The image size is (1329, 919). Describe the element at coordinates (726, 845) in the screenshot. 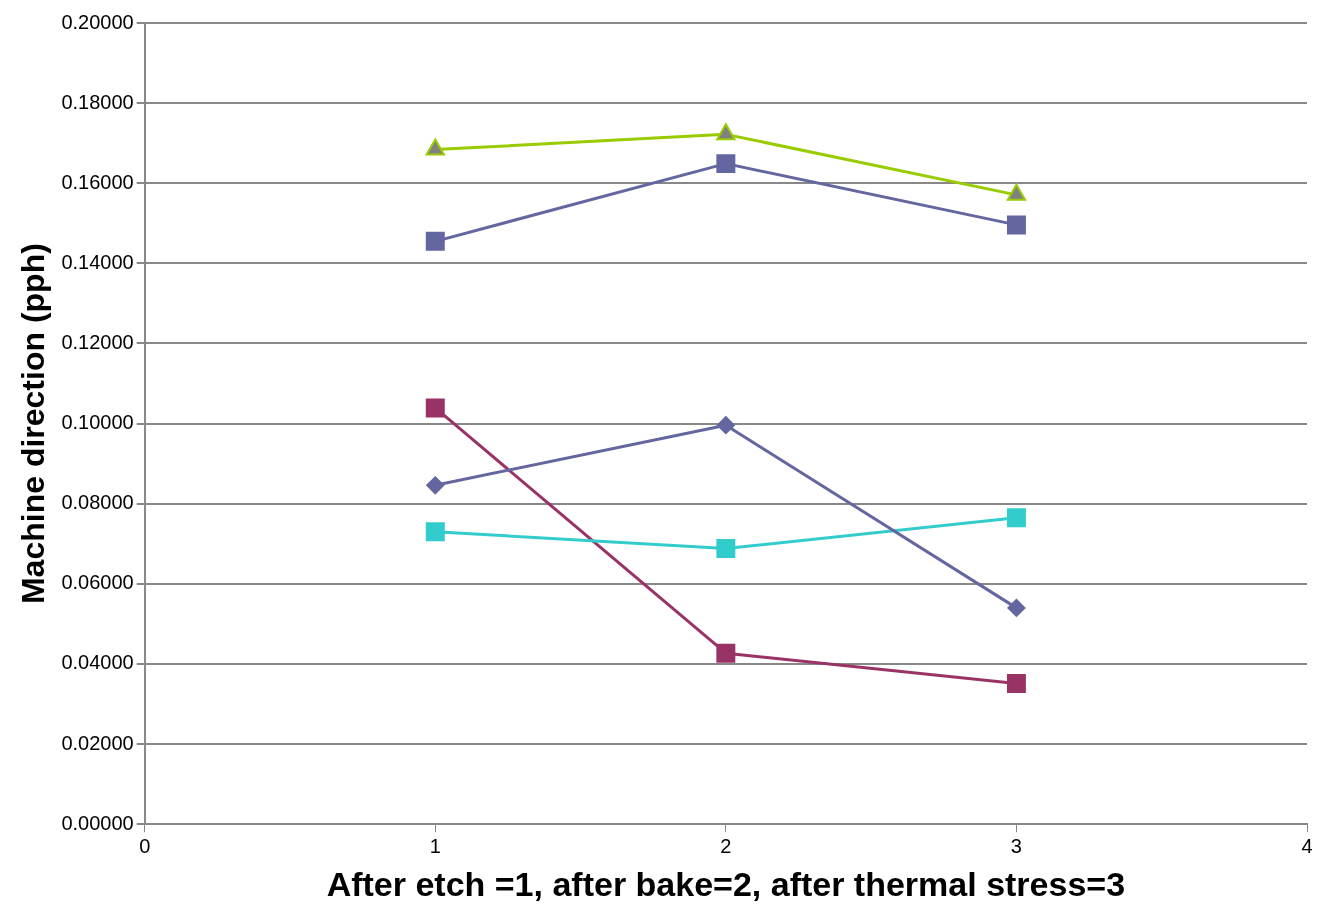

I see `x-tick-label: 2` at that location.